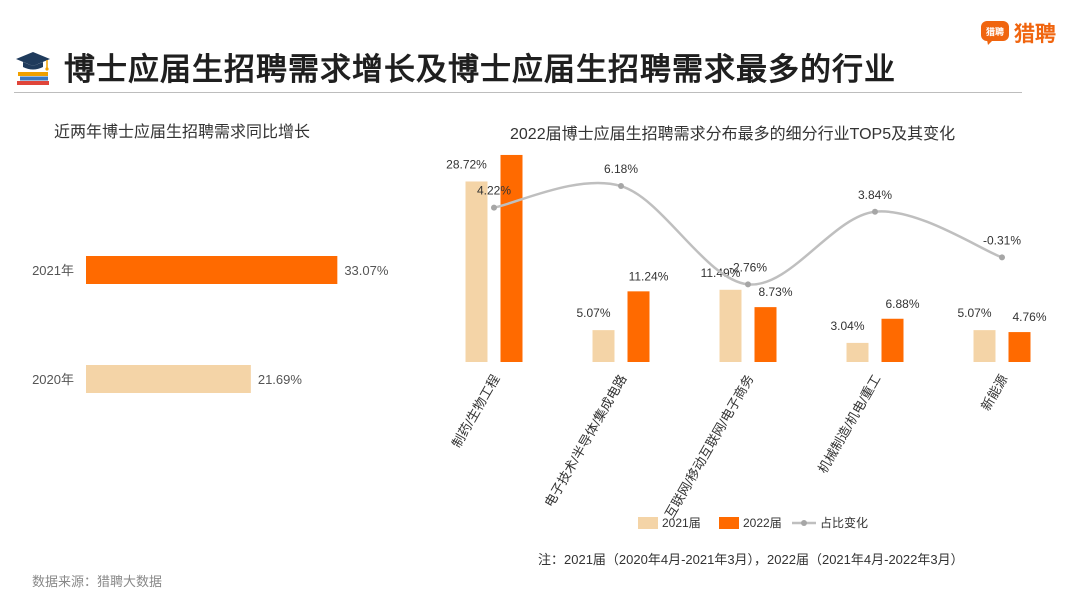  What do you see at coordinates (775, 292) in the screenshot?
I see `bar-value-label: 8.73%` at bounding box center [775, 292].